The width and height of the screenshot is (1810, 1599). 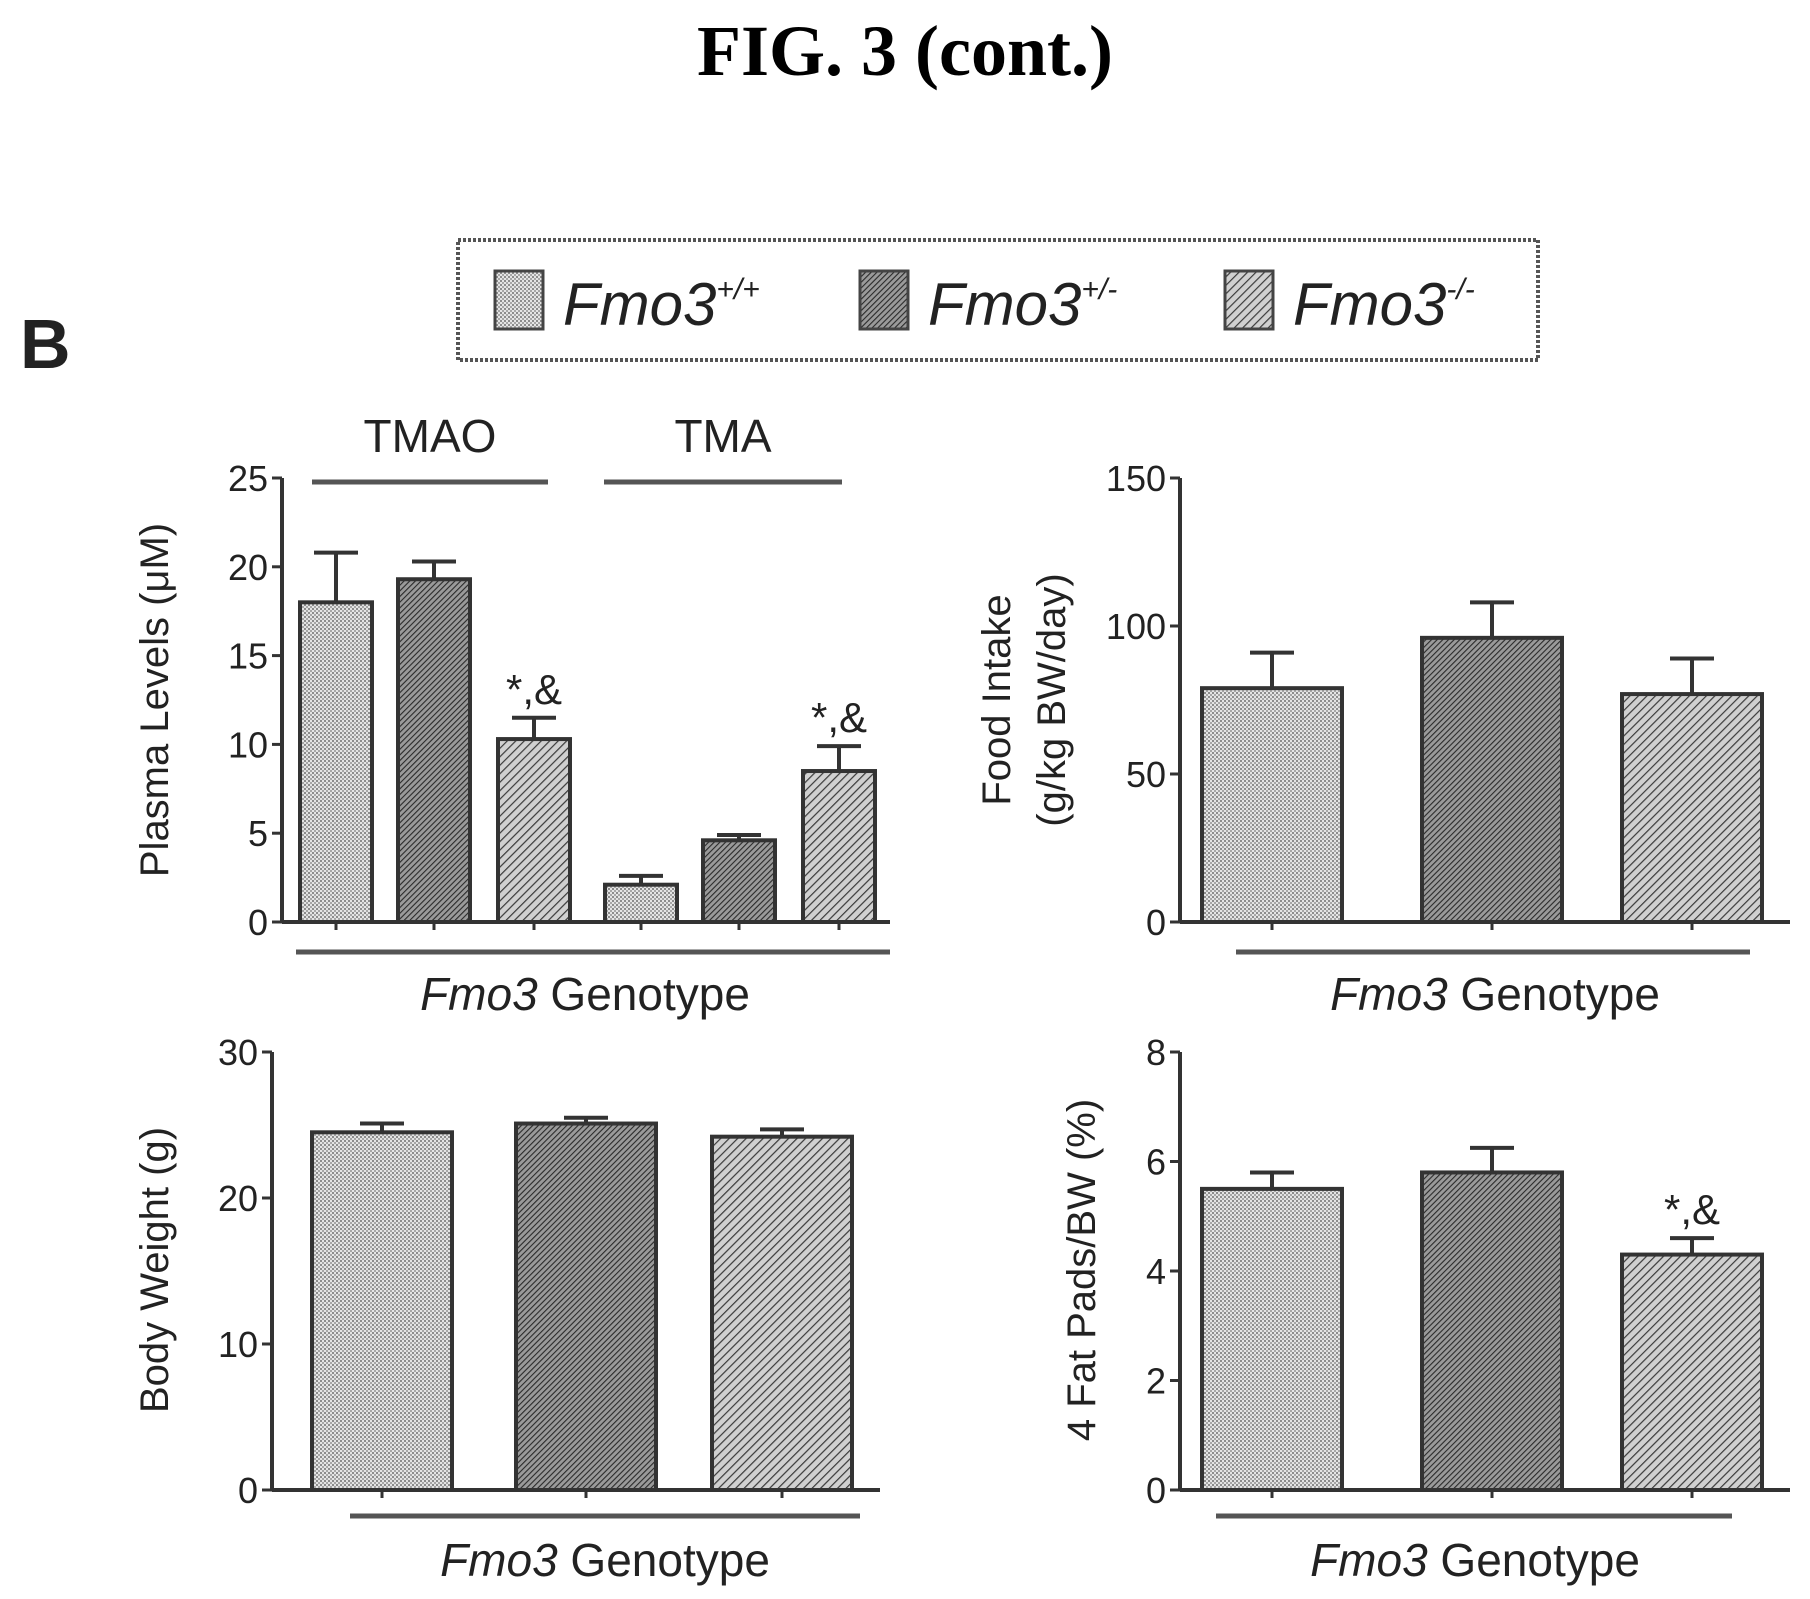 What do you see at coordinates (248, 478) in the screenshot?
I see `y-tick-label: 25` at bounding box center [248, 478].